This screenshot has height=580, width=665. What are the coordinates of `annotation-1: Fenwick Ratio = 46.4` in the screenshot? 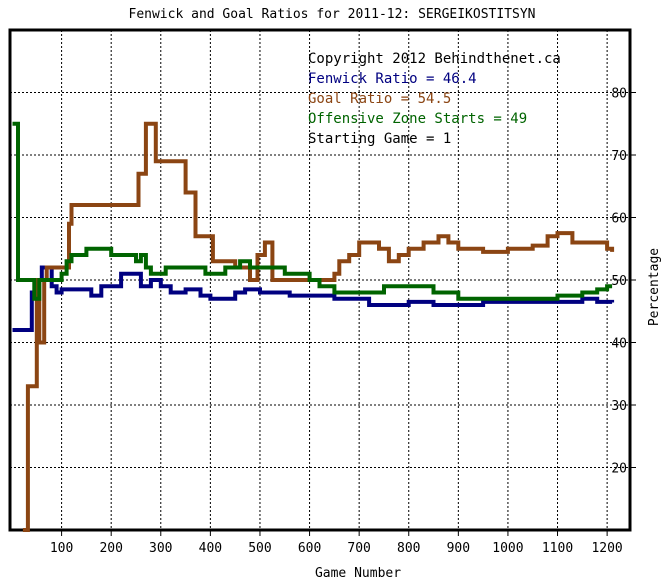 It's located at (392, 79).